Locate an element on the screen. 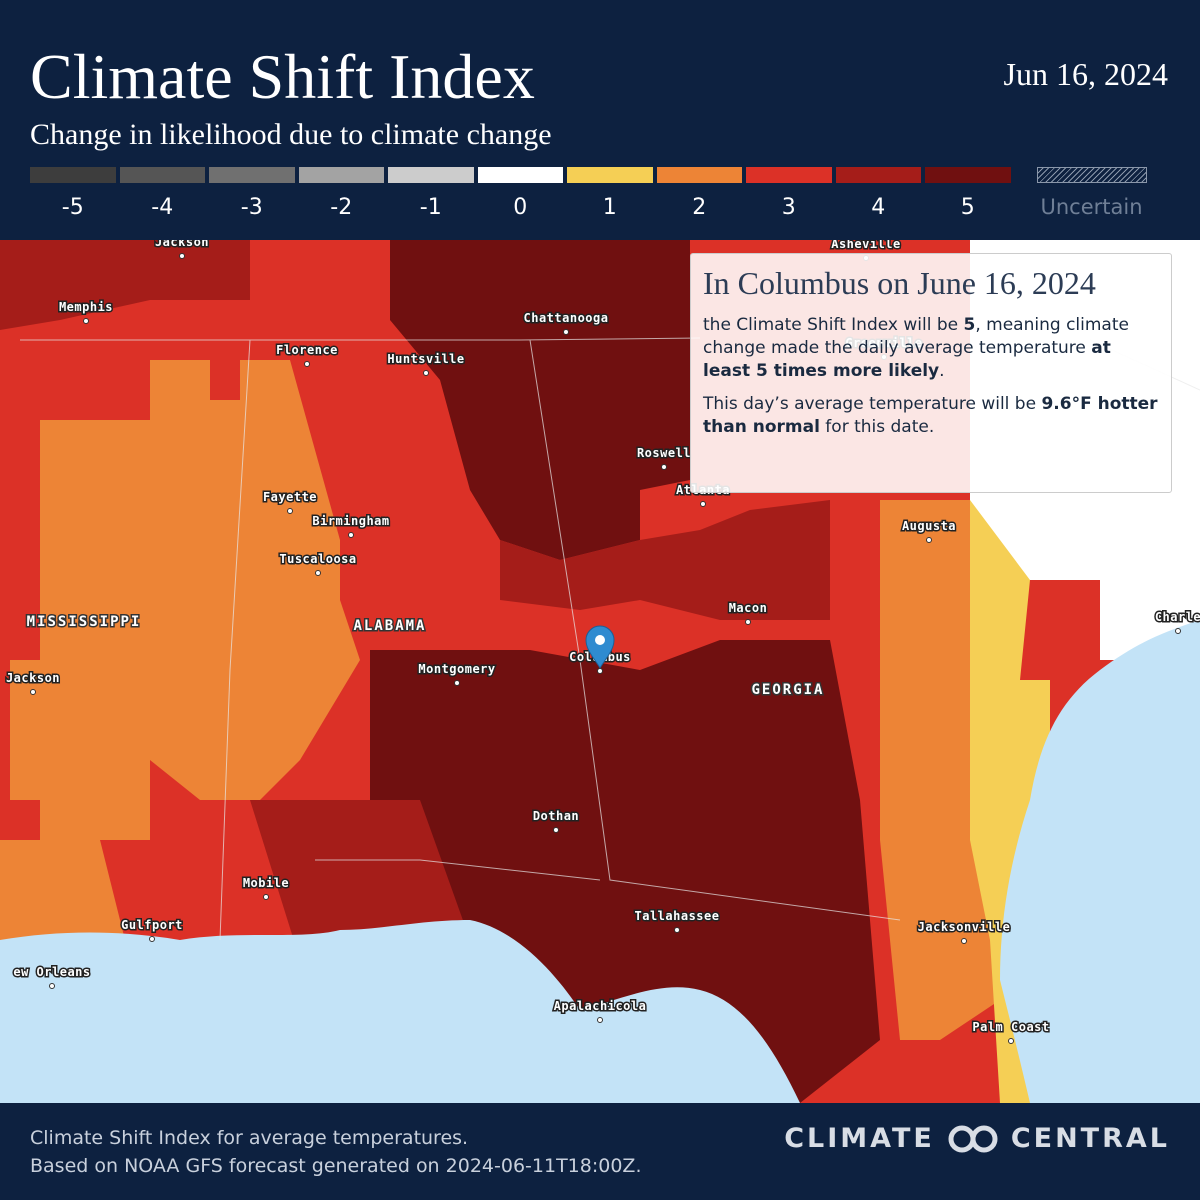 Image resolution: width=1200 pixels, height=1200 pixels. logo: CLIMATE CENTRAL is located at coordinates (977, 1138).